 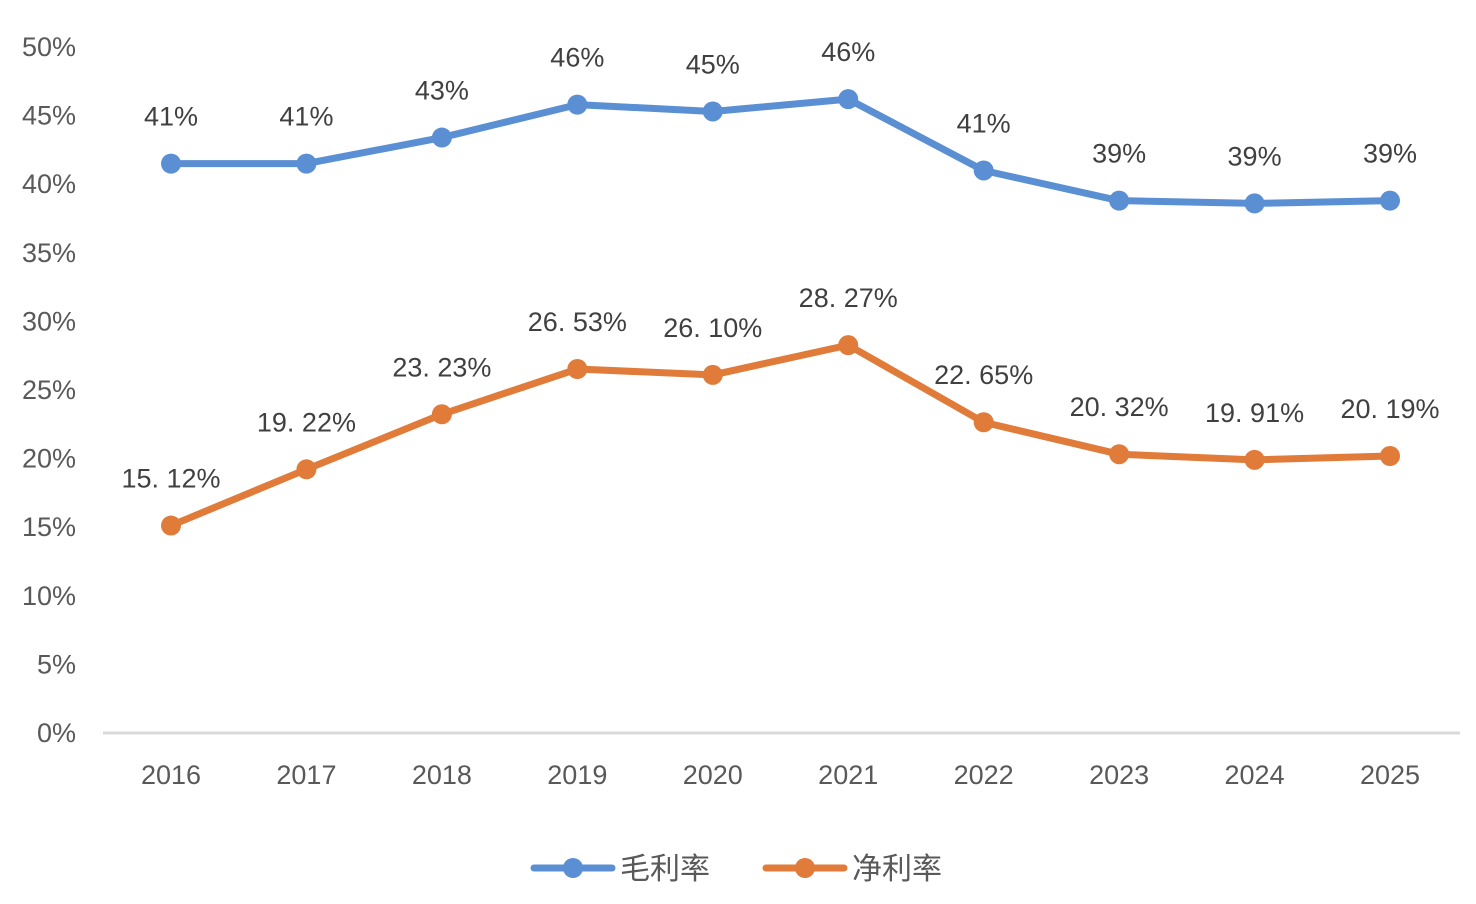 What do you see at coordinates (665, 869) in the screenshot?
I see `legend-label: 毛利率` at bounding box center [665, 869].